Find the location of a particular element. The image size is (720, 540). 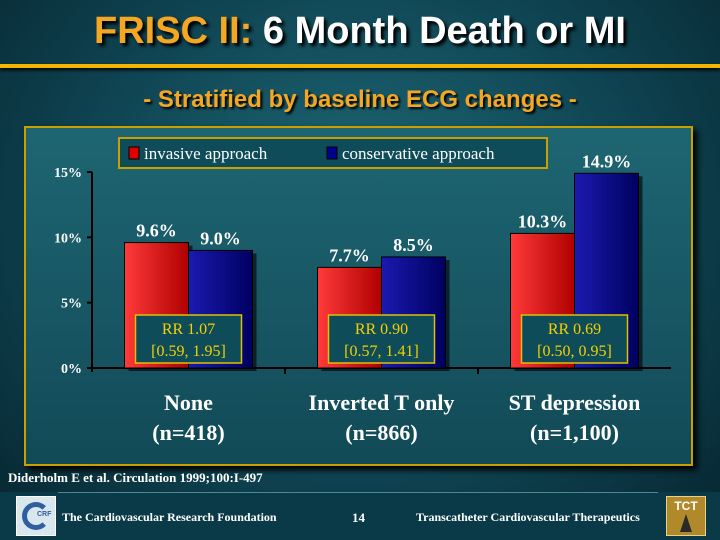

tct-logo-text: TCT is located at coordinates (686, 506).